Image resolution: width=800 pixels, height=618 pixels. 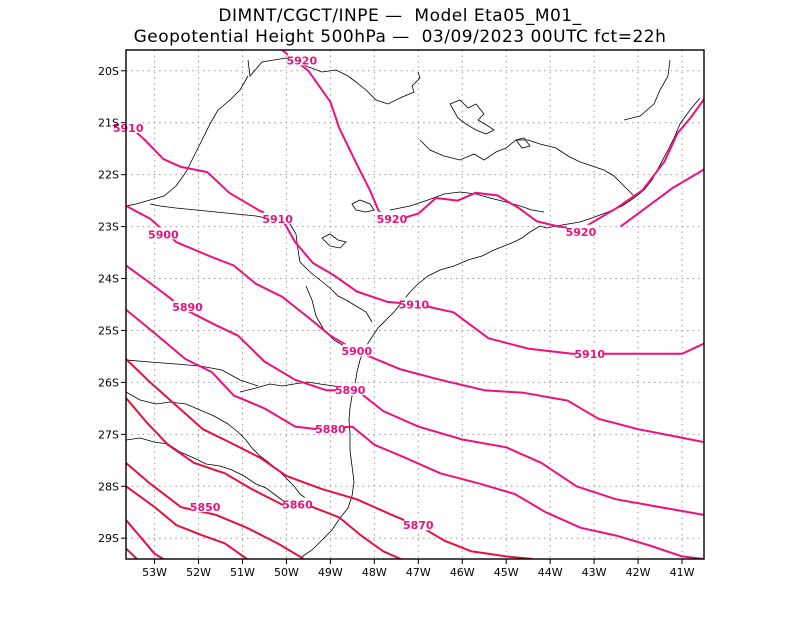 What do you see at coordinates (418, 572) in the screenshot?
I see `lon-tick-label: 47W` at bounding box center [418, 572].